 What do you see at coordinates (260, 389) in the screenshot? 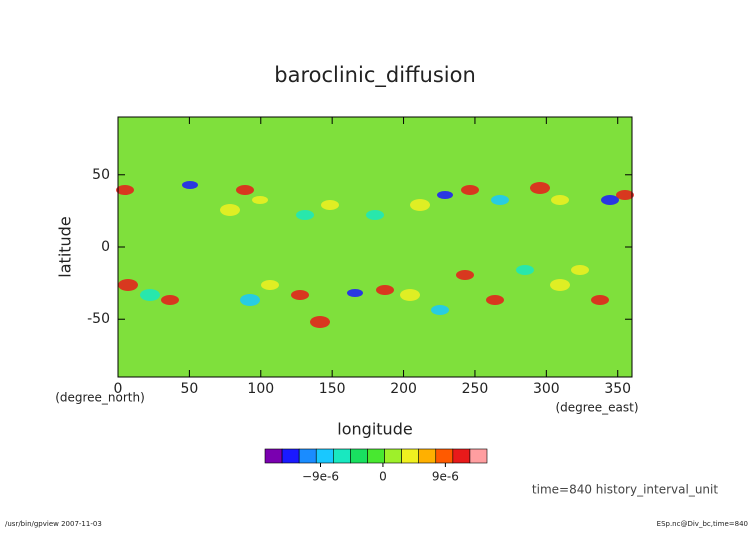
I see `x-tick-label: 100` at bounding box center [260, 389].